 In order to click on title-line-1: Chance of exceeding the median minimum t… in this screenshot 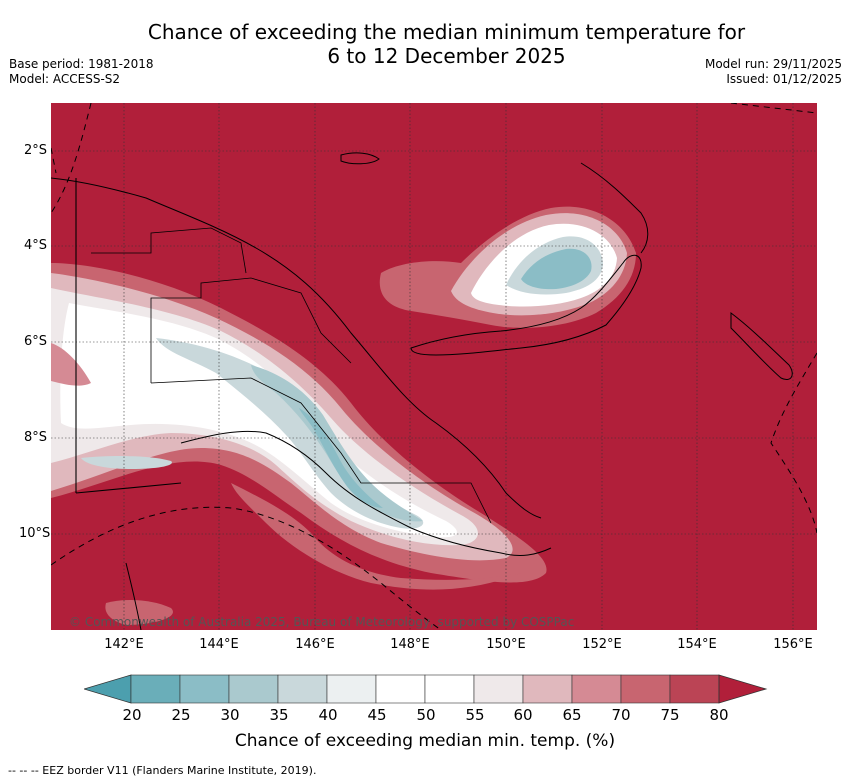, I will do `click(446, 32)`.